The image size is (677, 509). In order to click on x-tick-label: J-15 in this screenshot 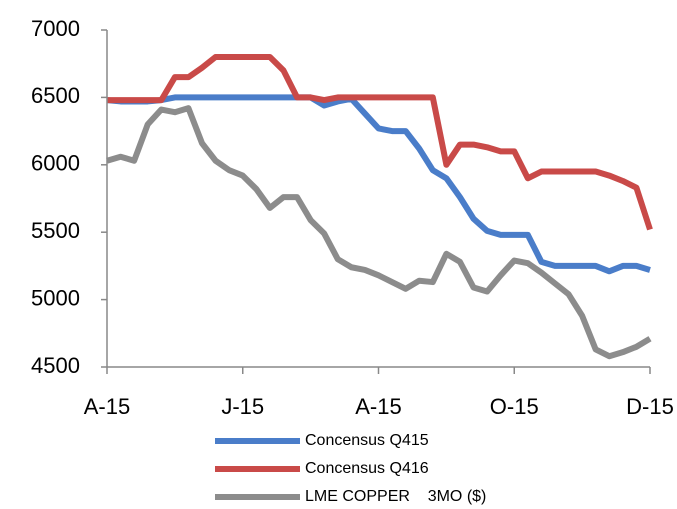, I will do `click(242, 406)`.